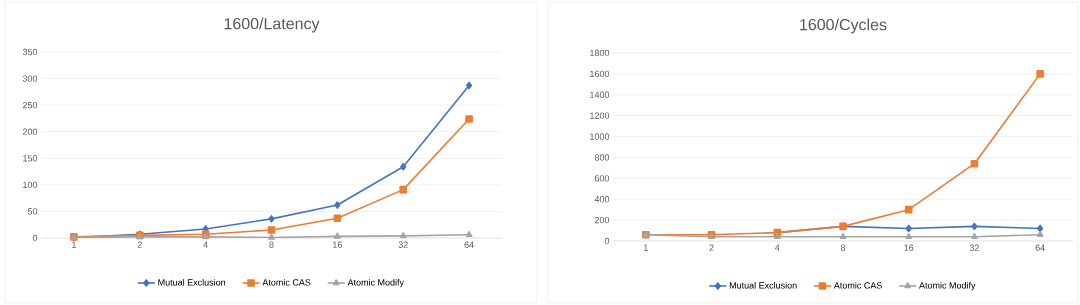 This screenshot has width=1080, height=305. I want to click on y-tick-label: 1800, so click(600, 53).